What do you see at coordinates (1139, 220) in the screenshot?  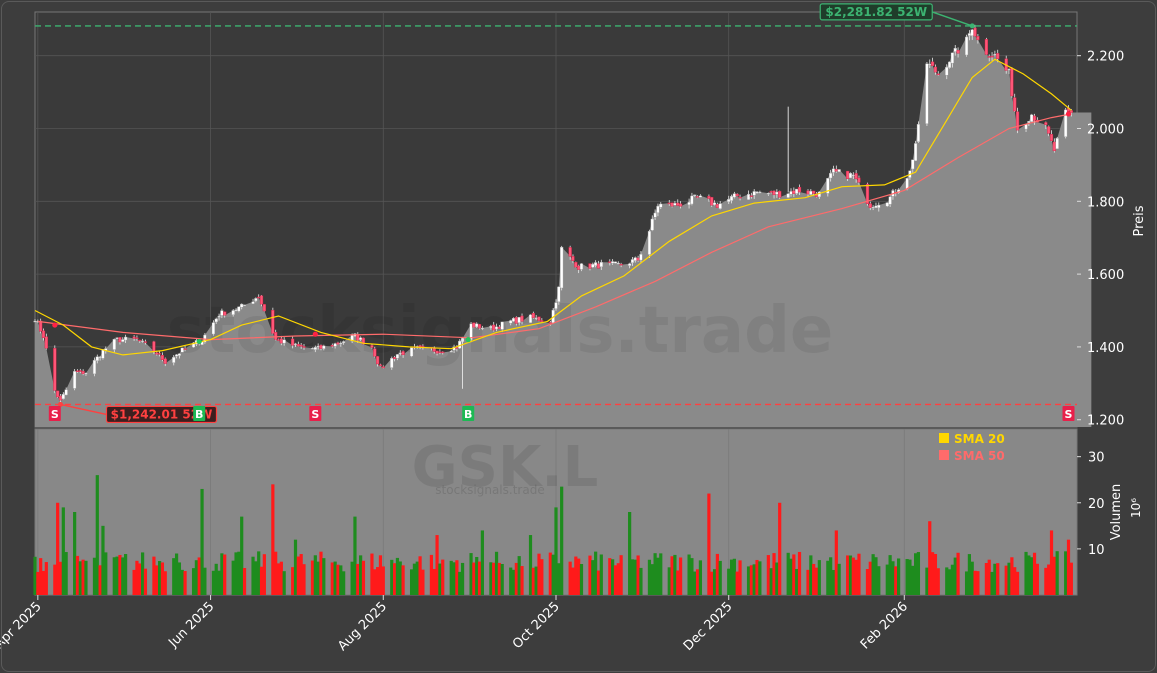 I see `price-axis-label: Preis` at bounding box center [1139, 220].